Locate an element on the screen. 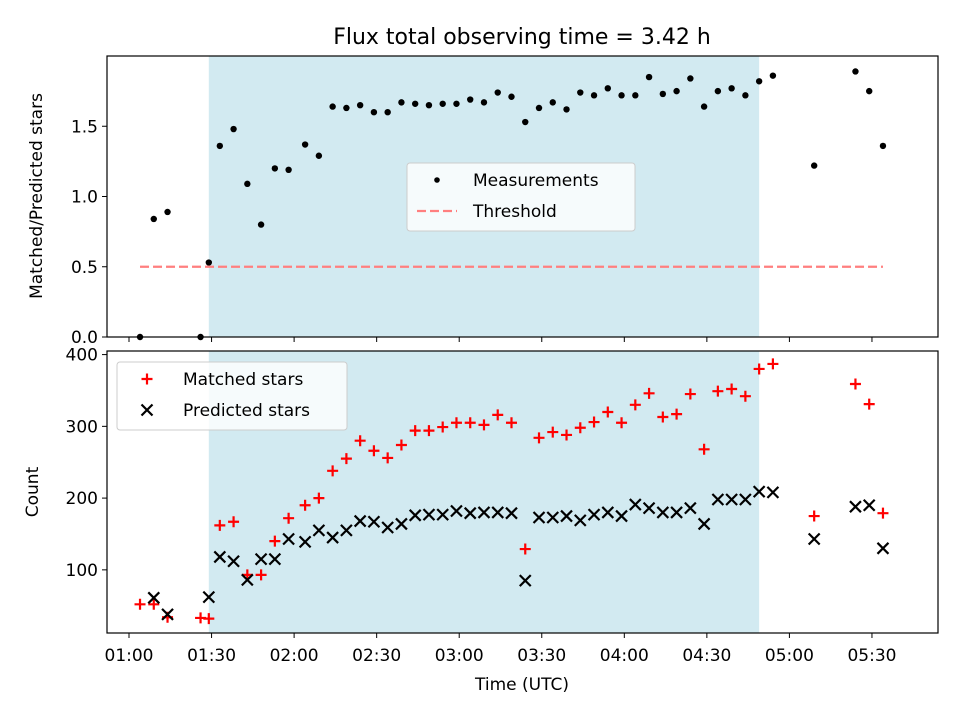 This screenshot has height=720, width=960. x-axis-label: Time (UTC) is located at coordinates (521, 685).